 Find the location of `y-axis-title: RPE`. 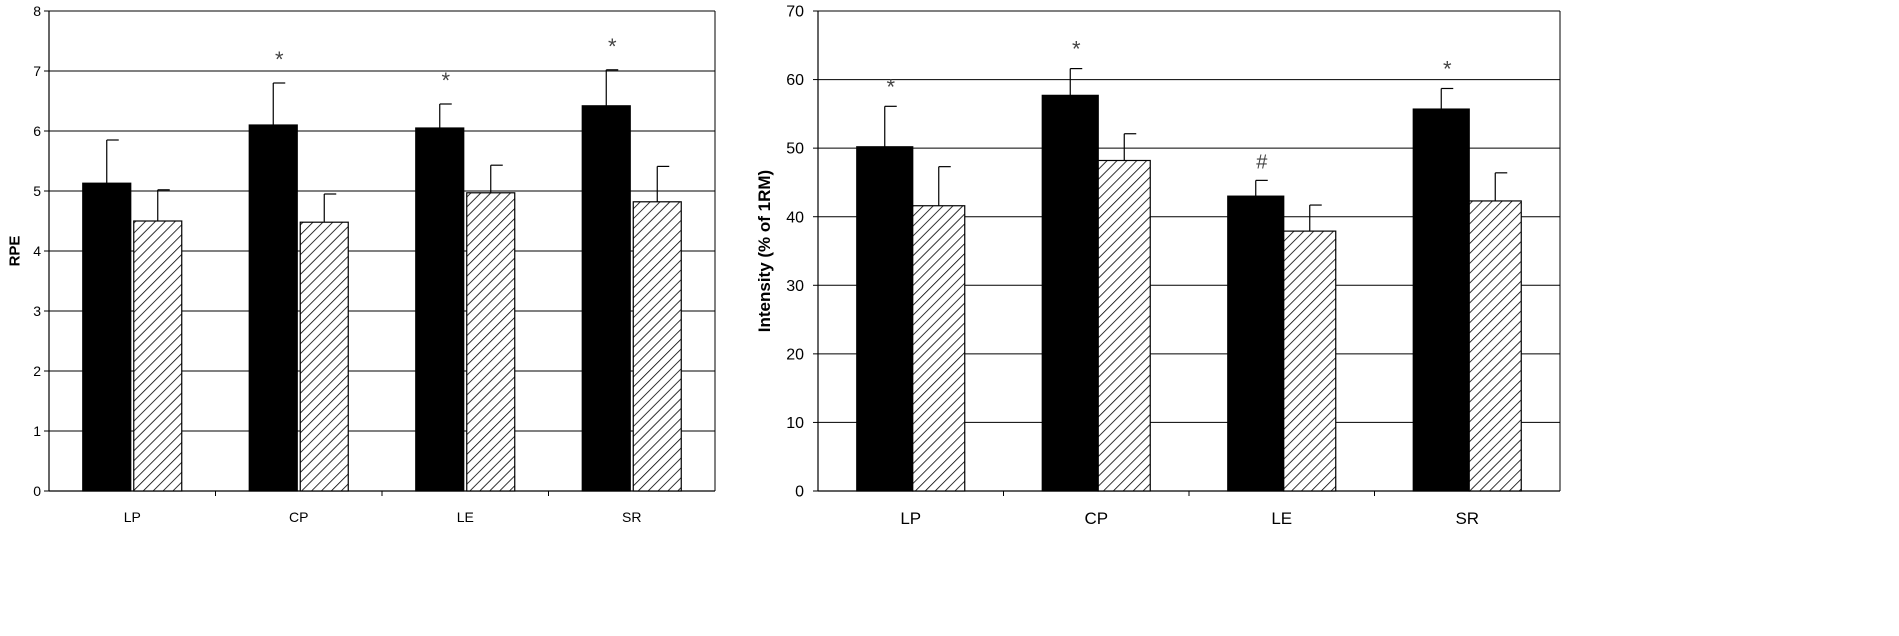

y-axis-title: RPE is located at coordinates (14, 251).